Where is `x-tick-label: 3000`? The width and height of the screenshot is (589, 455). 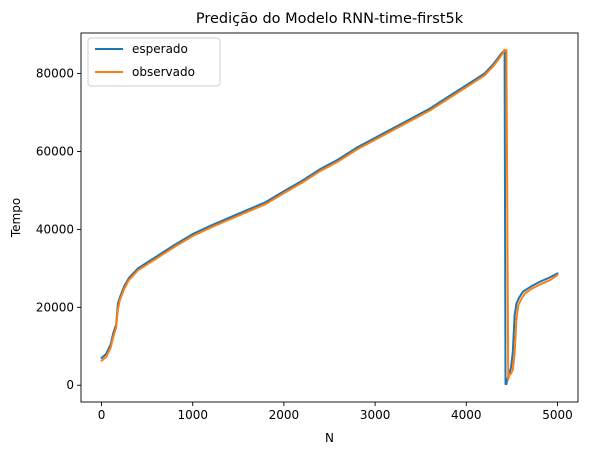 x-tick-label: 3000 is located at coordinates (375, 415).